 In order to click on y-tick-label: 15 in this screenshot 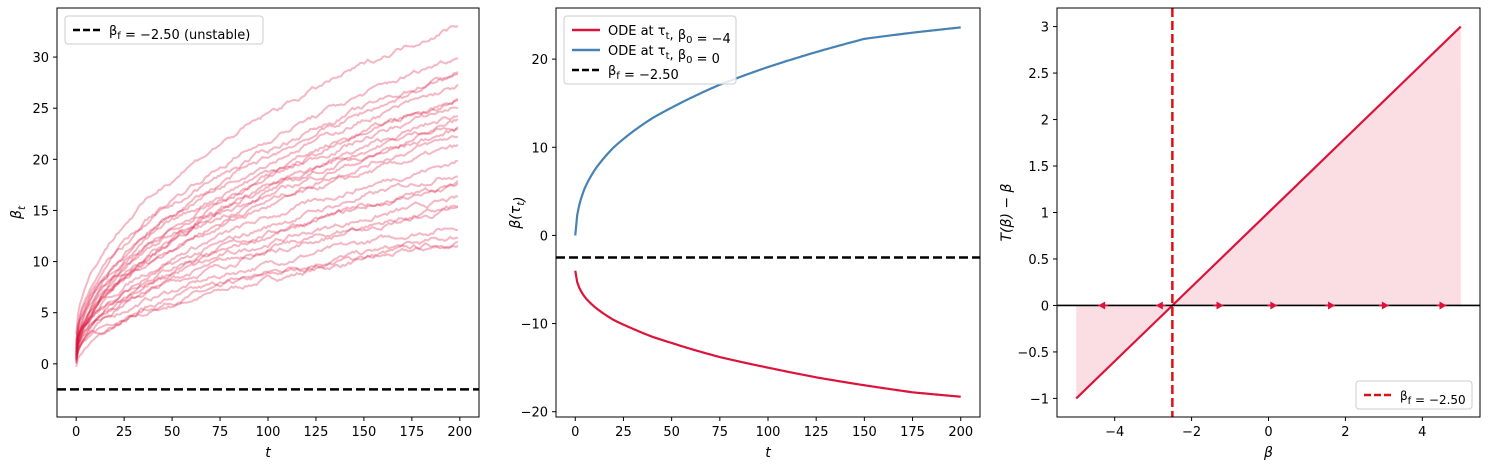, I will do `click(40, 211)`.